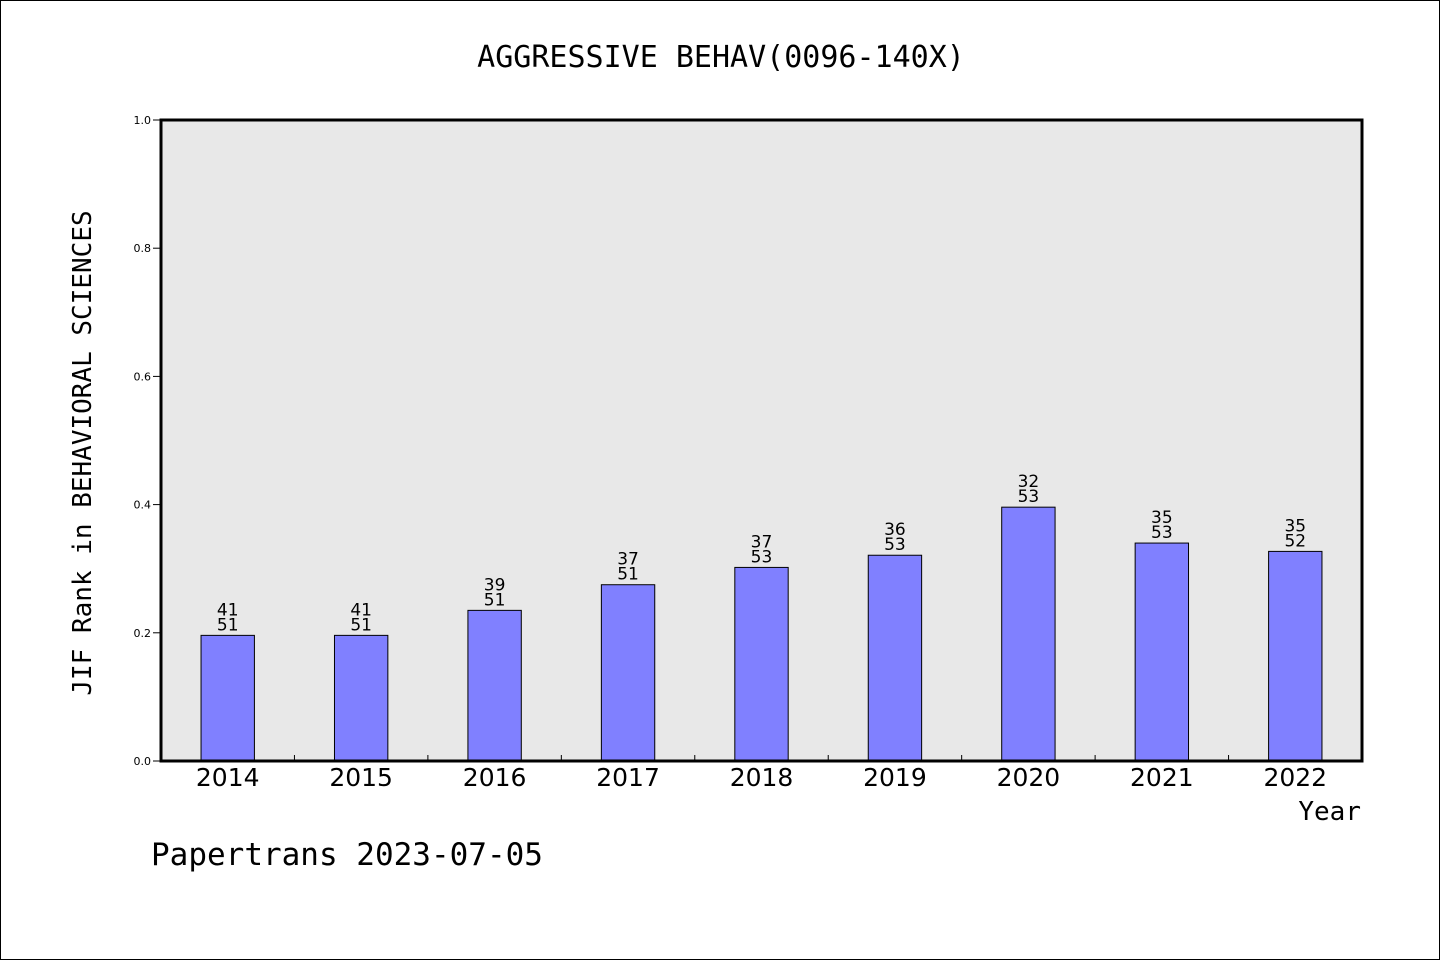 The height and width of the screenshot is (961, 1440). Describe the element at coordinates (761, 664) in the screenshot. I see `bar-2018` at that location.